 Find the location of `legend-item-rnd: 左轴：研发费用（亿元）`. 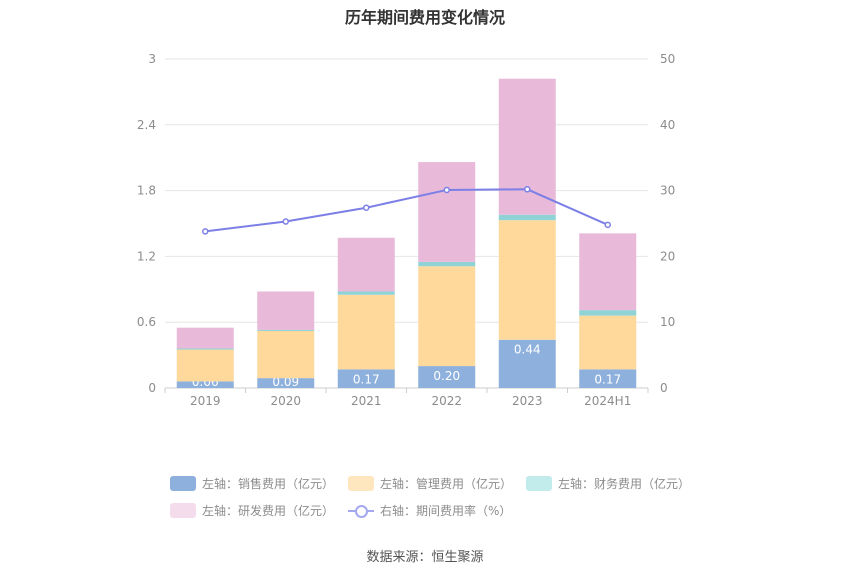

legend-item-rnd: 左轴：研发费用（亿元） is located at coordinates (252, 510).